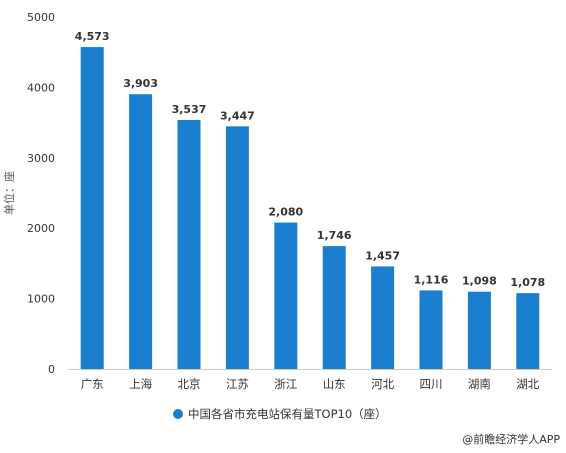 The height and width of the screenshot is (453, 566). I want to click on x-tick-label: 山东, so click(334, 384).